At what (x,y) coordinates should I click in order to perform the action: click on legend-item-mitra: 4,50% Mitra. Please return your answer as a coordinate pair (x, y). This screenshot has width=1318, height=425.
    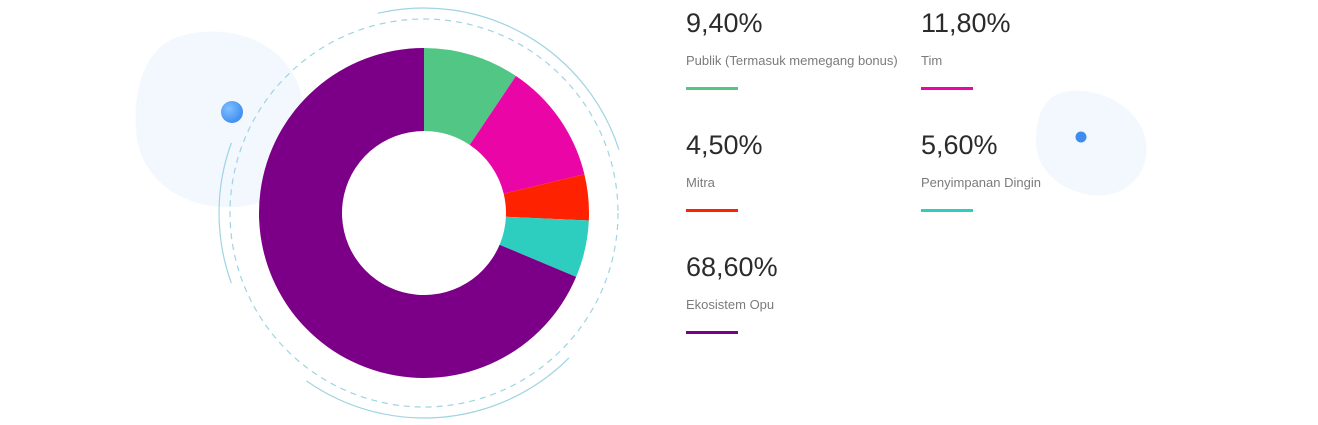
    Looking at the image, I should click on (796, 171).